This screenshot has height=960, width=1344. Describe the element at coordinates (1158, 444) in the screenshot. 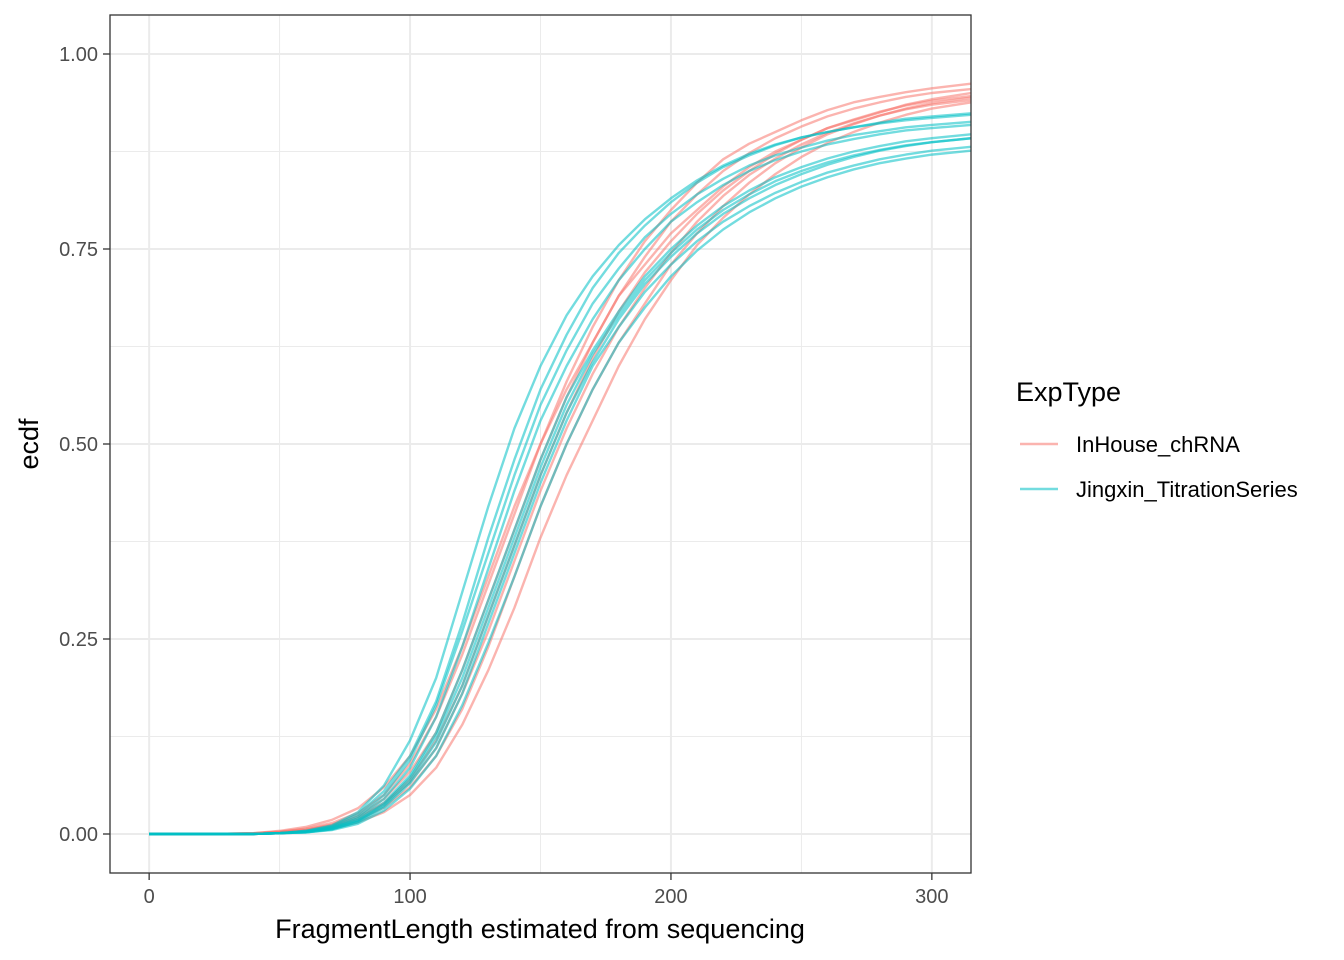

I see `legend-label-inhouse-chrna: InHouse_chRNA` at that location.